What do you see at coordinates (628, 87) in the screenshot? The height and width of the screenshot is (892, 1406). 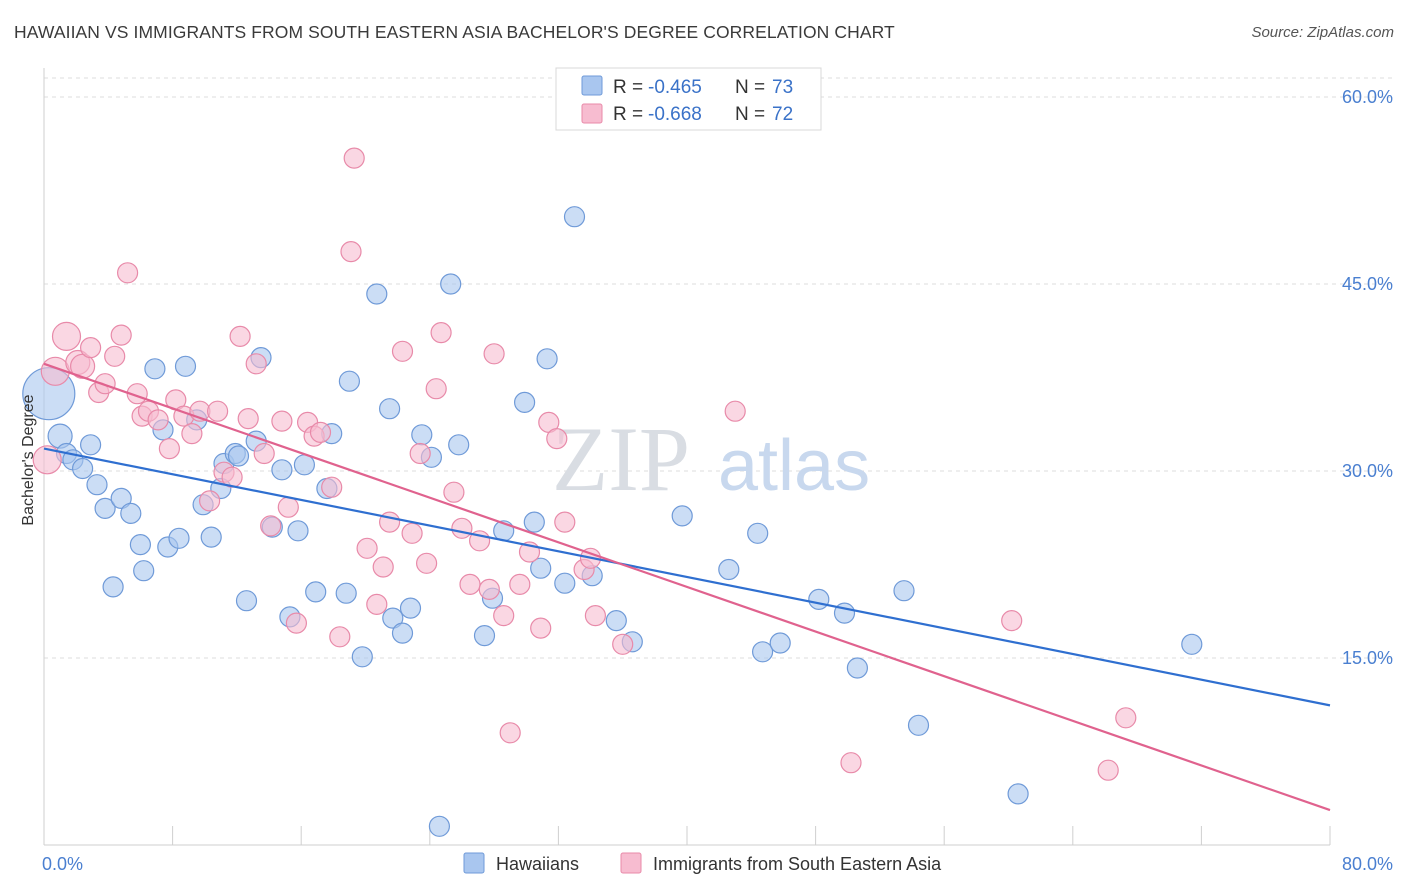 I see `legend-r-label-hawaiians: R =` at bounding box center [628, 87].